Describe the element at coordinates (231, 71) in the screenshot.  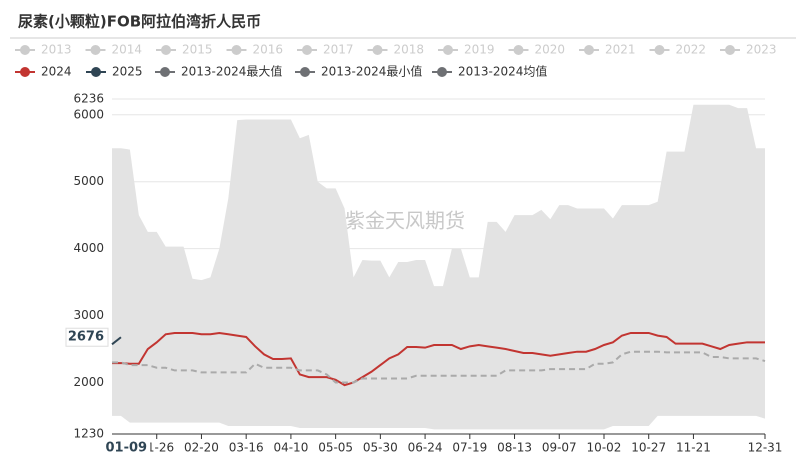
I see `legend-label: 2013-2024最大值` at that location.